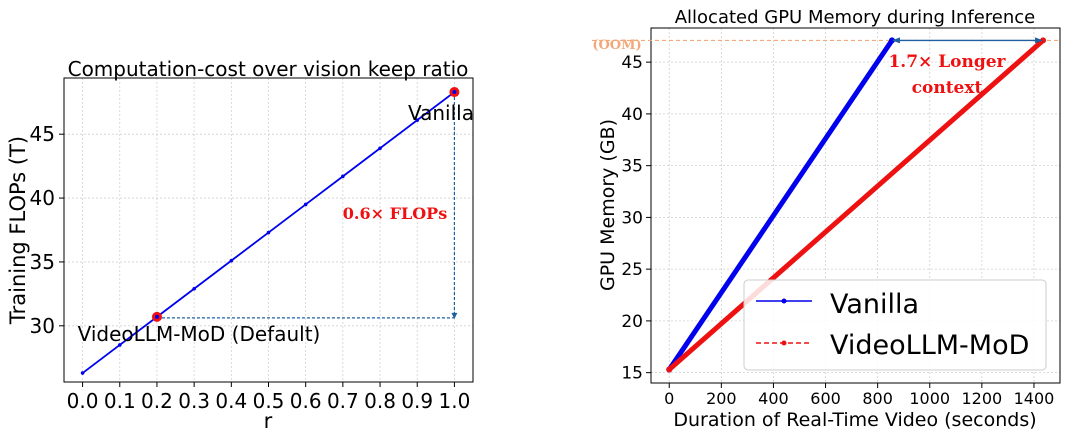  Describe the element at coordinates (854, 420) in the screenshot. I see `right-x-axis-label: Duration of Real-Time Video (seconds)` at that location.